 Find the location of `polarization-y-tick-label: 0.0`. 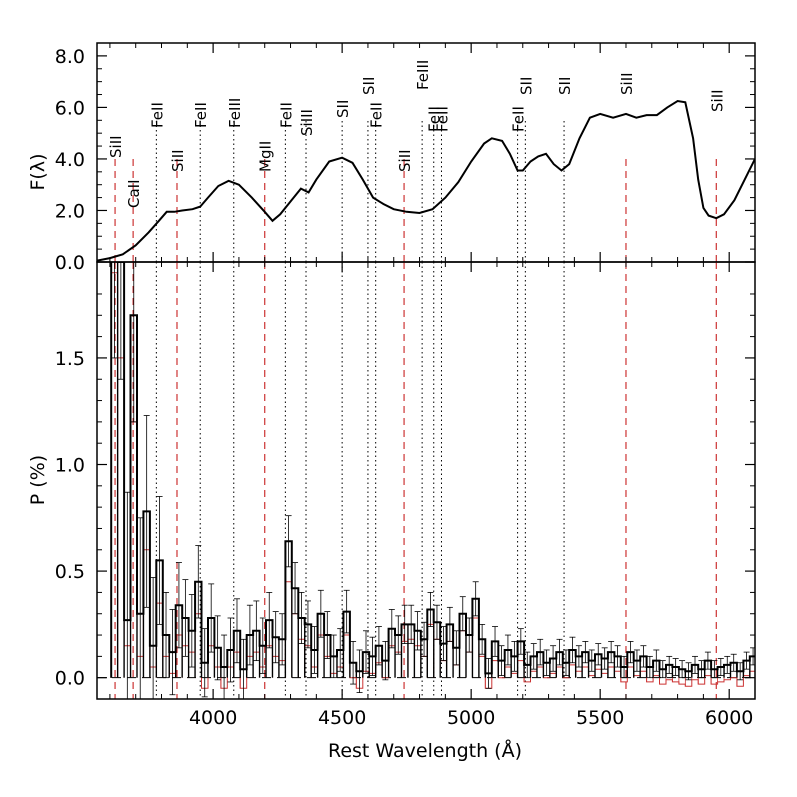

polarization-y-tick-label: 0.0 is located at coordinates (70, 679).